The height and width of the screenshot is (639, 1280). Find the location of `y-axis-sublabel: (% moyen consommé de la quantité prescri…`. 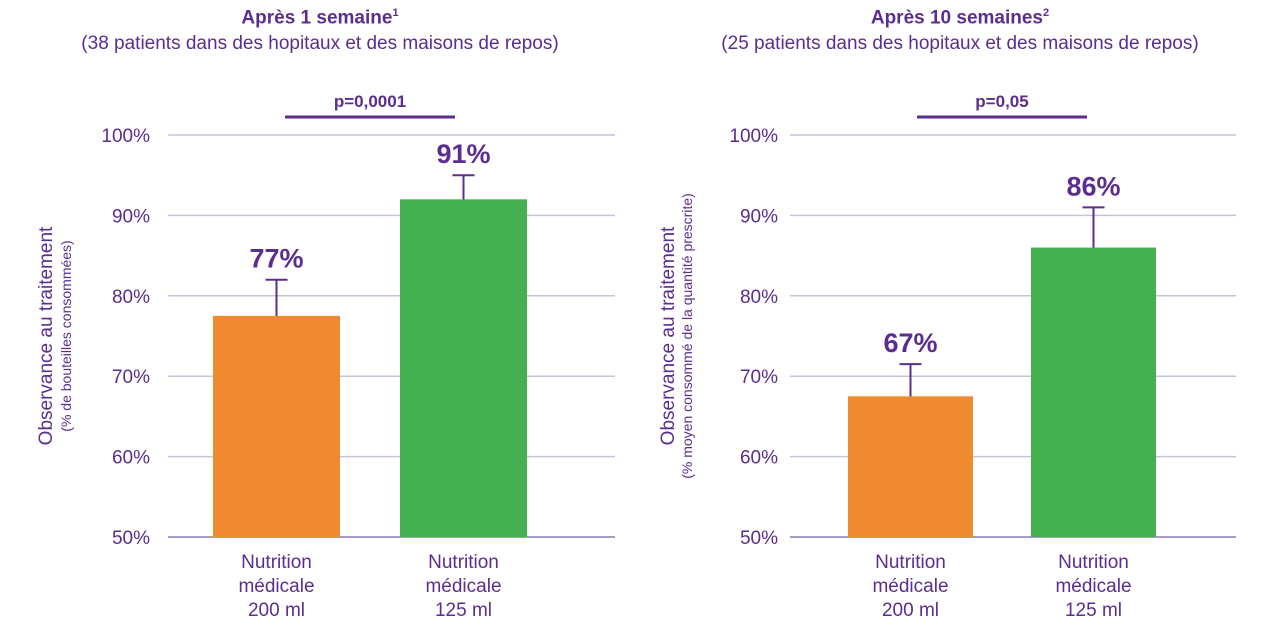

y-axis-sublabel: (% moyen consommé de la quantité prescri… is located at coordinates (687, 336).